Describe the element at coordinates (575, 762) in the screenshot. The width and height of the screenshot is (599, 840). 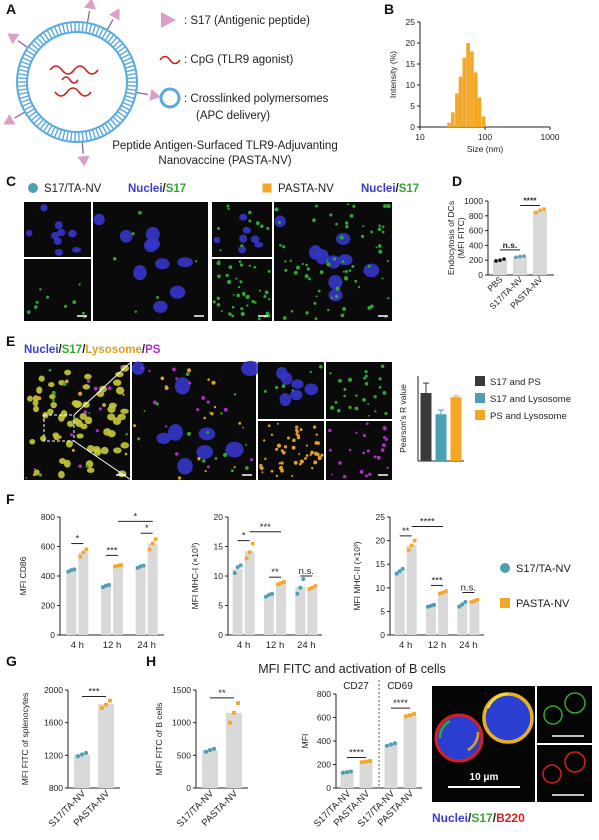
I see `cell-outline-red` at that location.